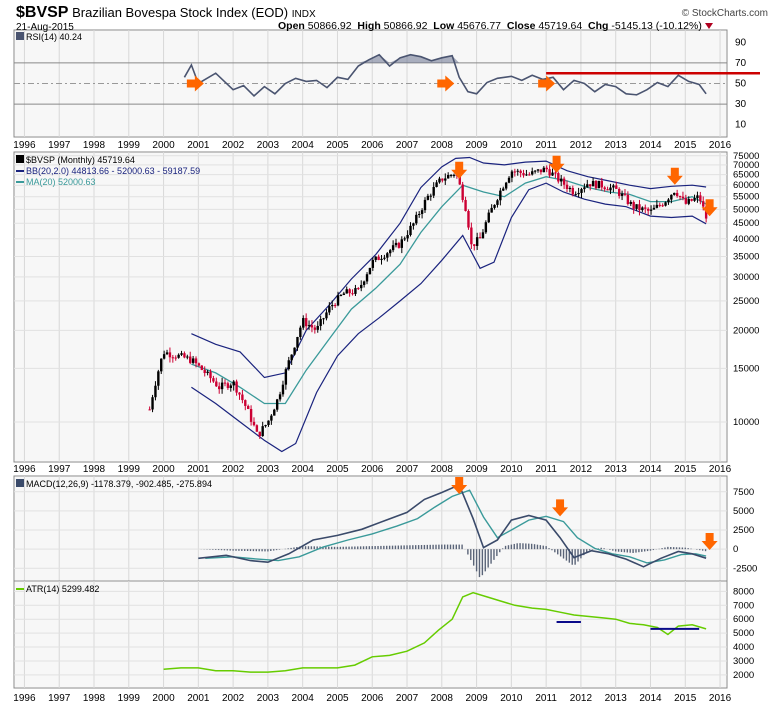 The width and height of the screenshot is (780, 707). I want to click on year-axis-top-tick-label: 2015, so click(685, 145).